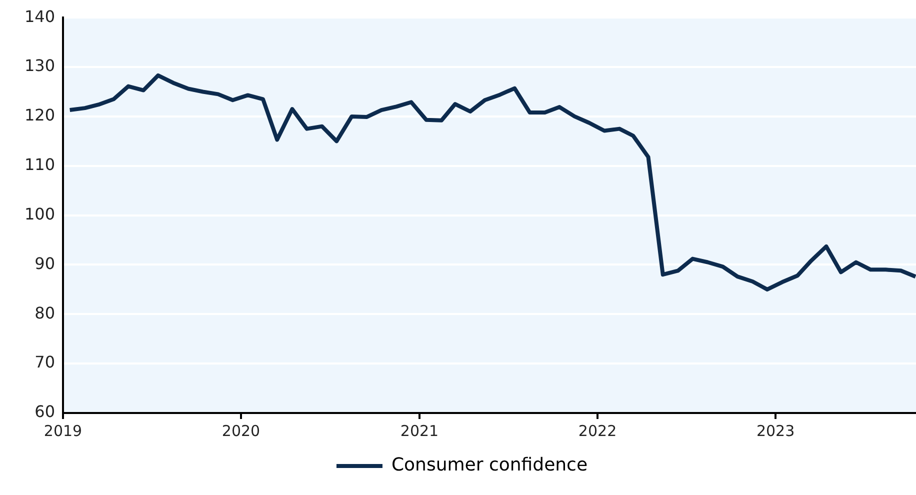  I want to click on y-tick-label: 100, so click(39, 214).